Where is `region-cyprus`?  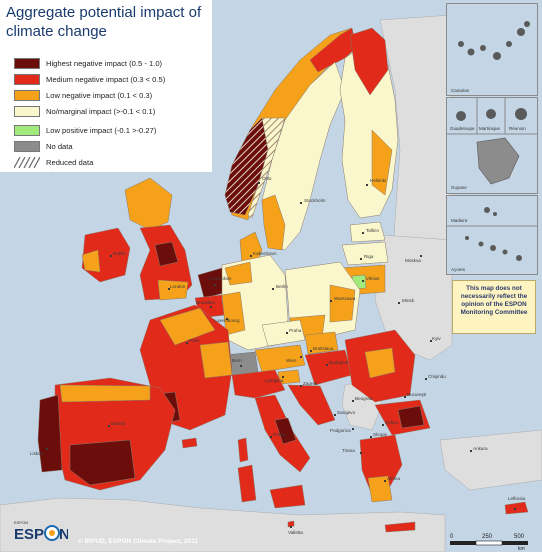
region-cyprus is located at coordinates (516, 508).